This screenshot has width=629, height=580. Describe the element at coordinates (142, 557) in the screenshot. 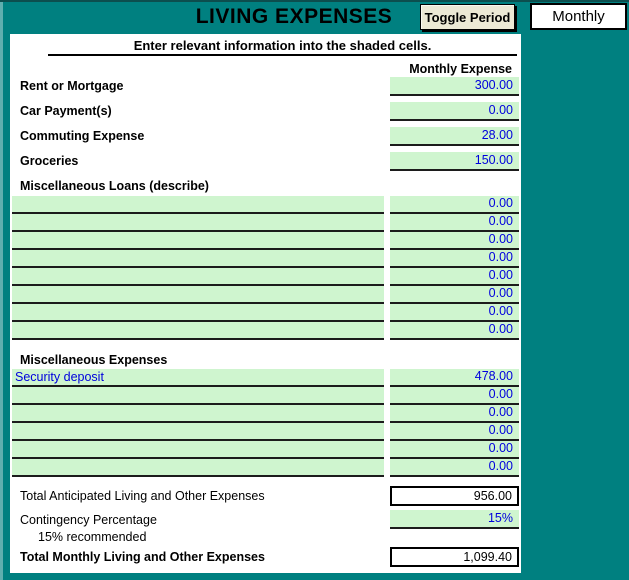

I see `grand-total-label: Total Monthly Living and Other Expenses` at that location.